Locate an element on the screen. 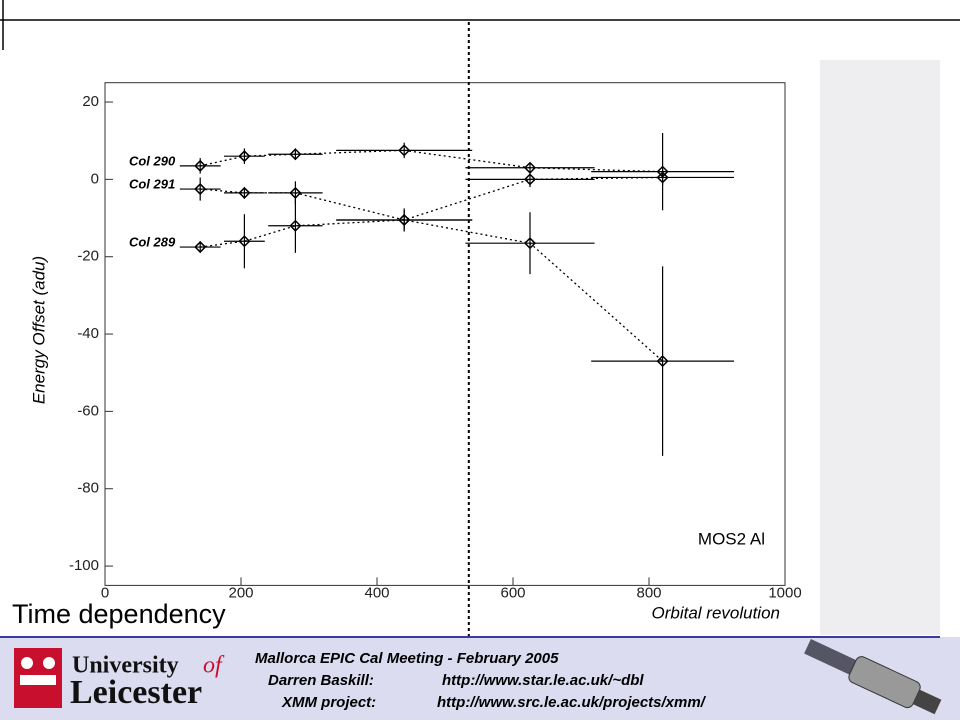 This screenshot has width=960, height=725. slide-title: Time dependency is located at coordinates (119, 614).